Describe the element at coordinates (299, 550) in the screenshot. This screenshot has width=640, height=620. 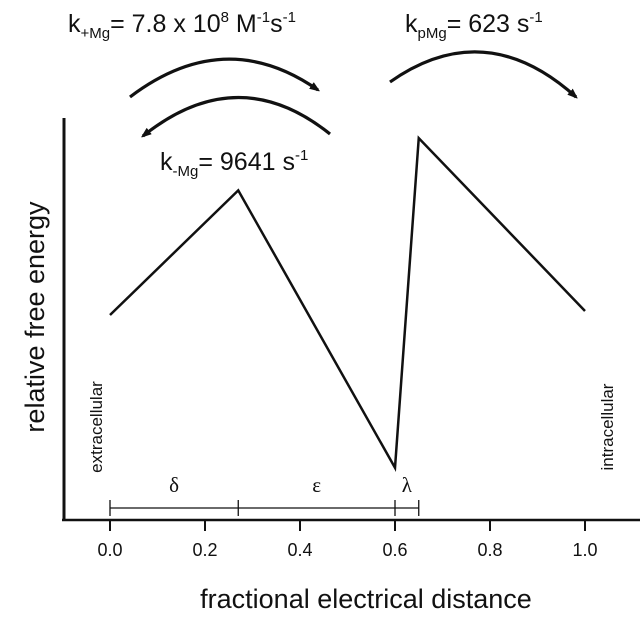
I see `x-tick-label: 0.4` at that location.